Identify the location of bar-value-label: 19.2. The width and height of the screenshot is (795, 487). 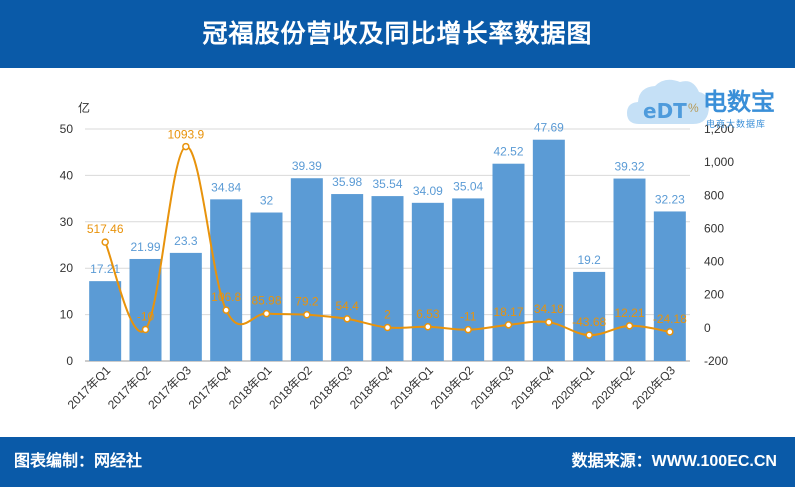
(589, 260).